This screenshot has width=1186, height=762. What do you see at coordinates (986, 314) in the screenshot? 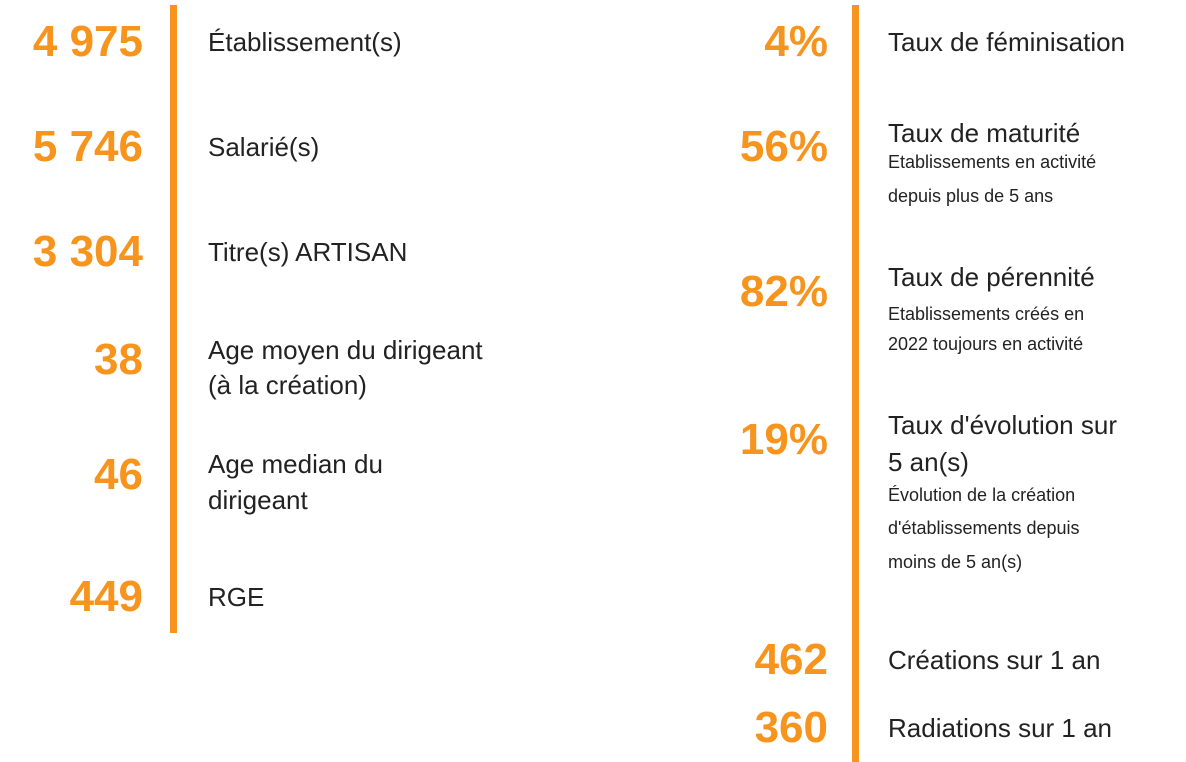
I see `kpi-description: Etablissements créés en` at bounding box center [986, 314].